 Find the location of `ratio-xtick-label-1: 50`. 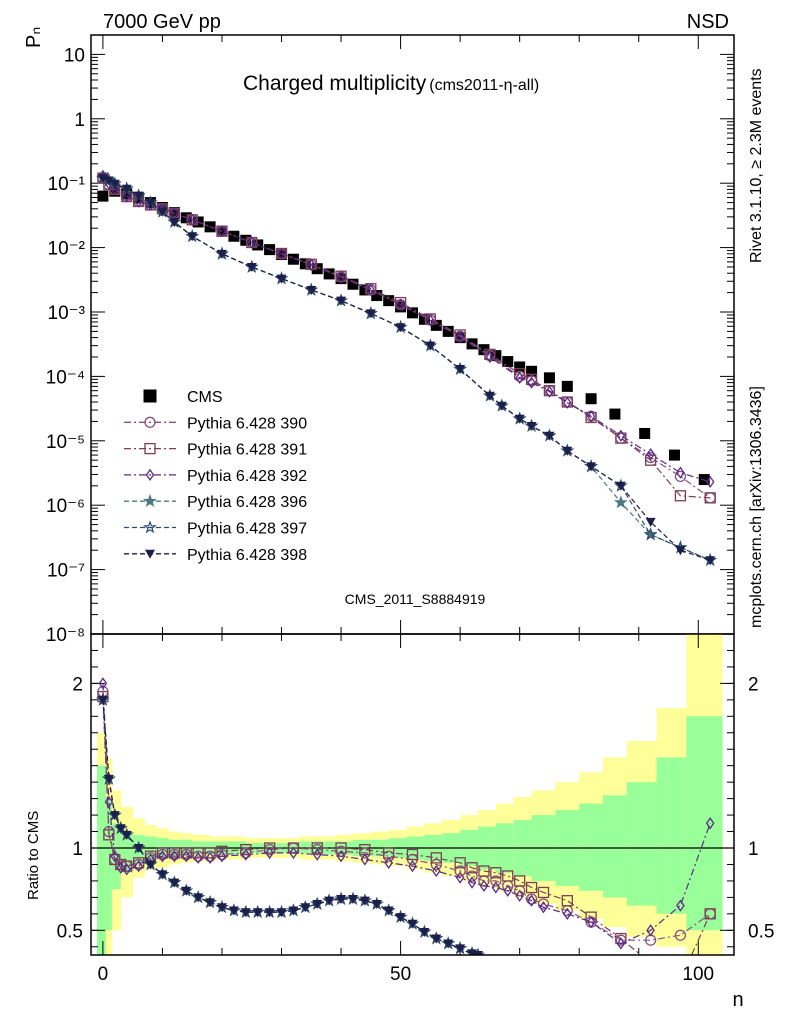

ratio-xtick-label-1: 50 is located at coordinates (400, 974).